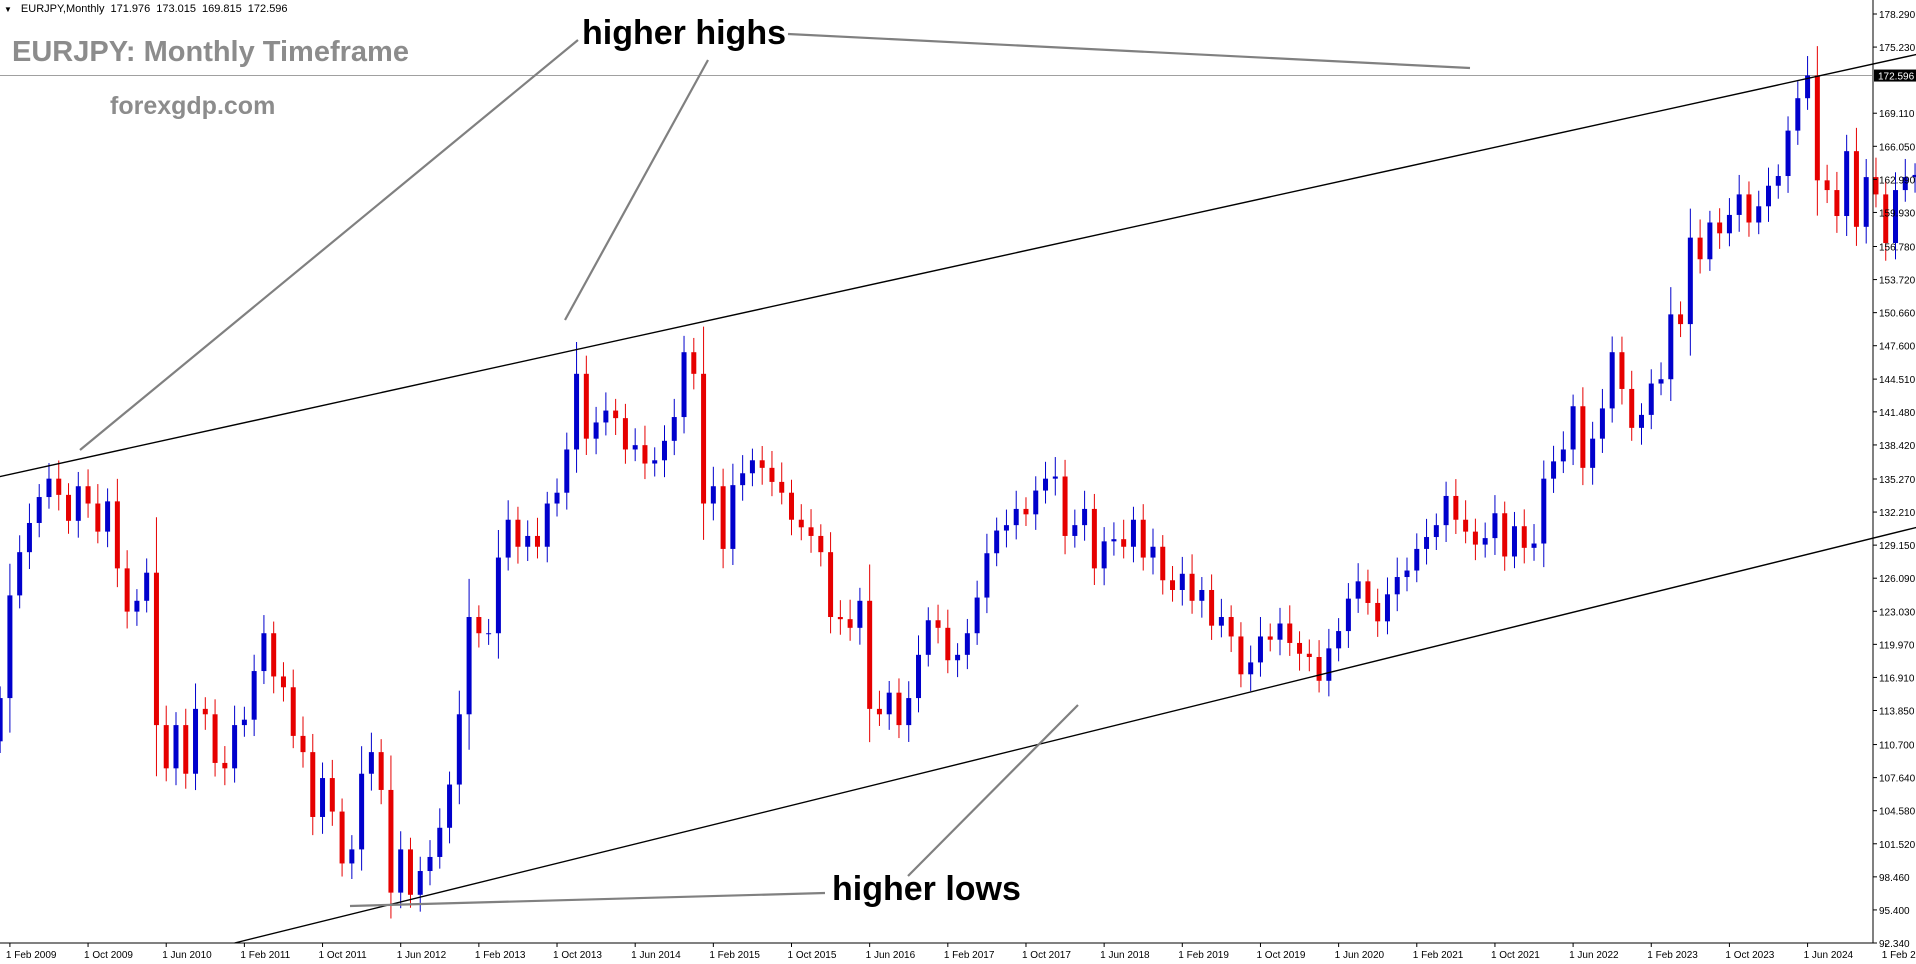 The height and width of the screenshot is (964, 1916). I want to click on y-tick-label: 147.600, so click(1897, 347).